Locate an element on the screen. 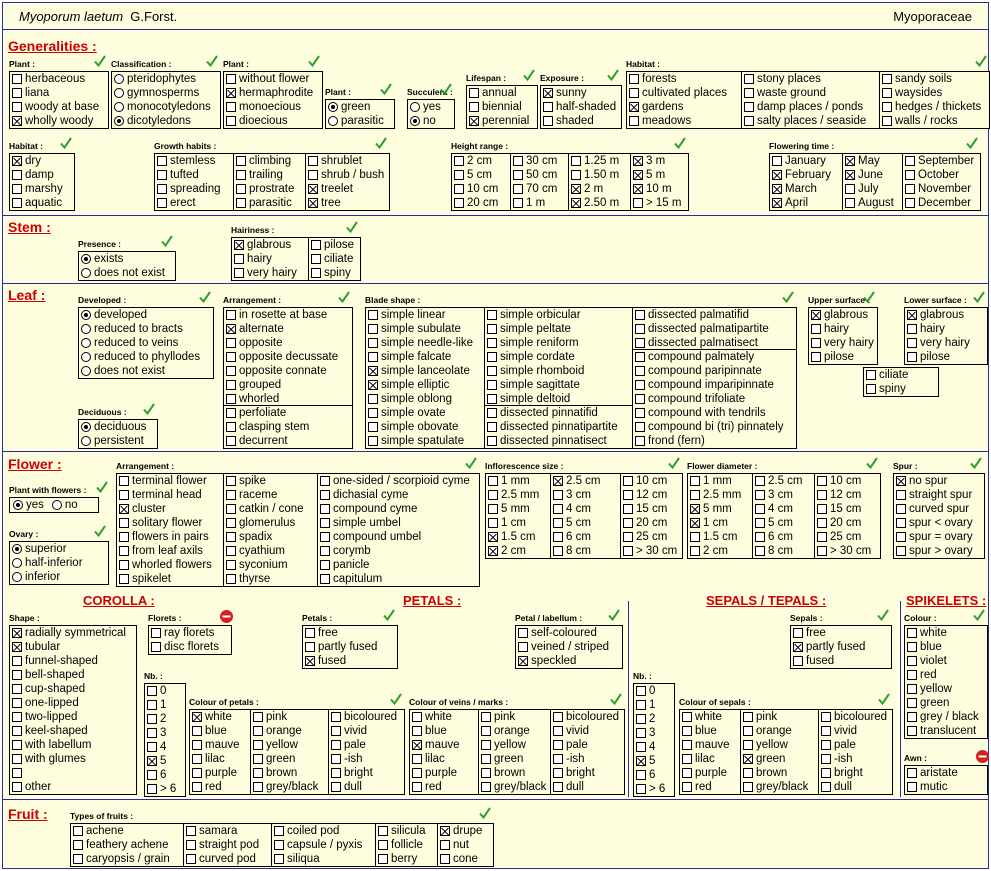  option-hermaphrodite: hermaphrodite is located at coordinates (273, 93).